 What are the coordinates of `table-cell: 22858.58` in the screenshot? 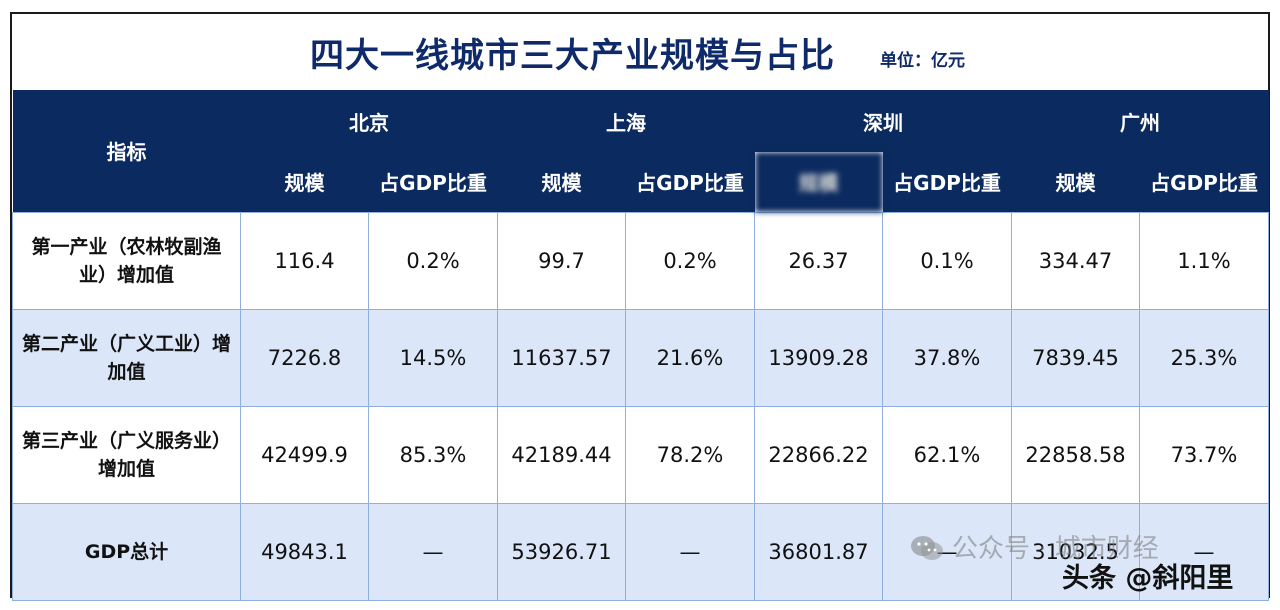 It's located at (1075, 454).